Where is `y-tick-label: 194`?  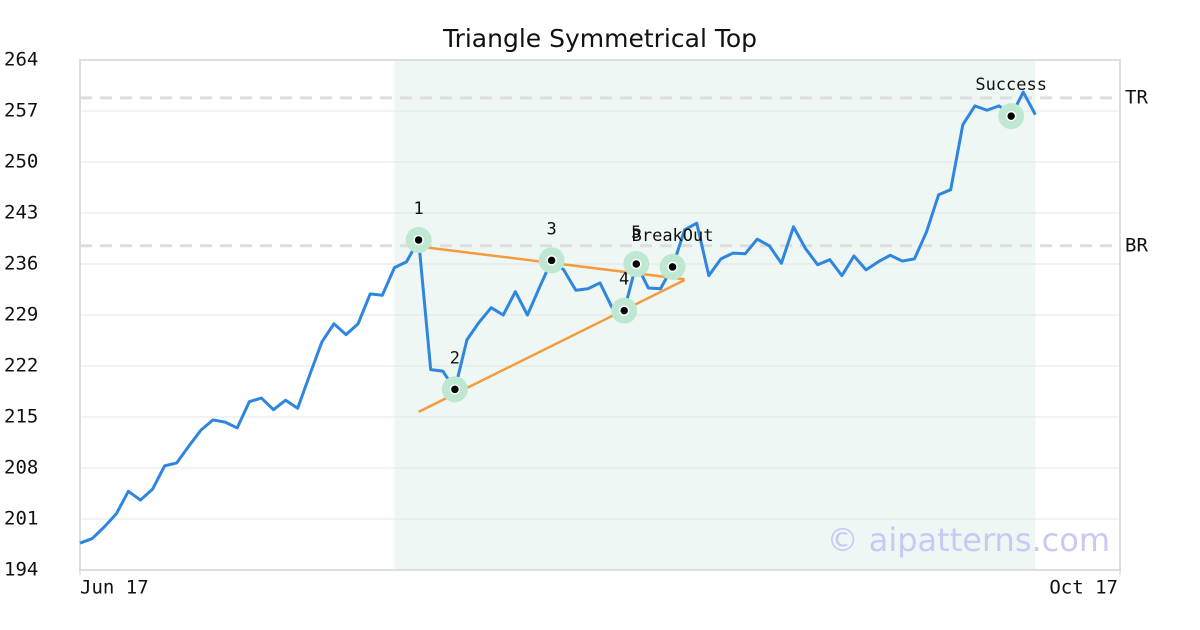 y-tick-label: 194 is located at coordinates (21, 570).